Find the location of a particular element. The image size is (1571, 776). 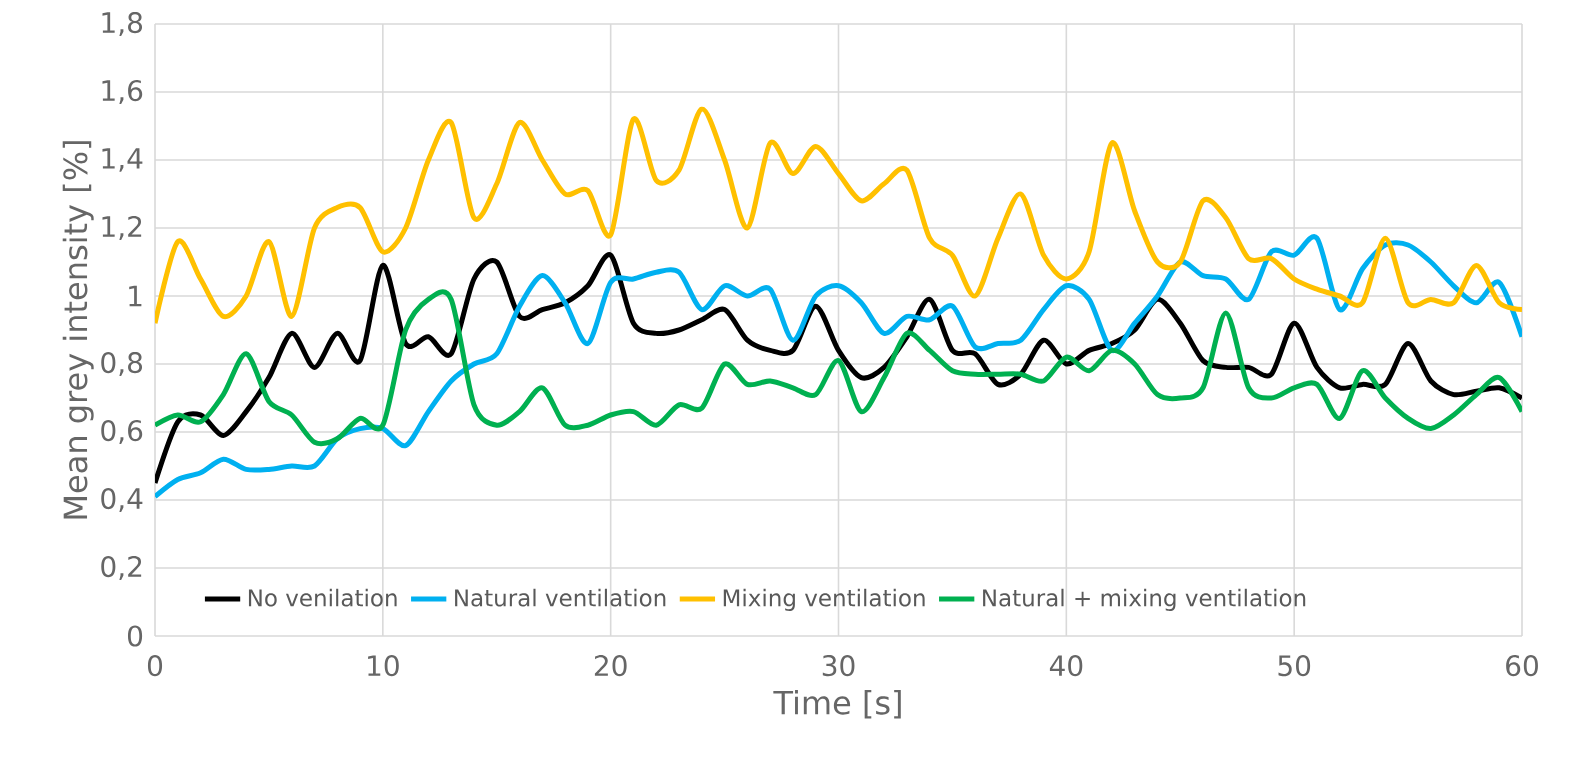

y-tick-label: 1,2 is located at coordinates (122, 228).